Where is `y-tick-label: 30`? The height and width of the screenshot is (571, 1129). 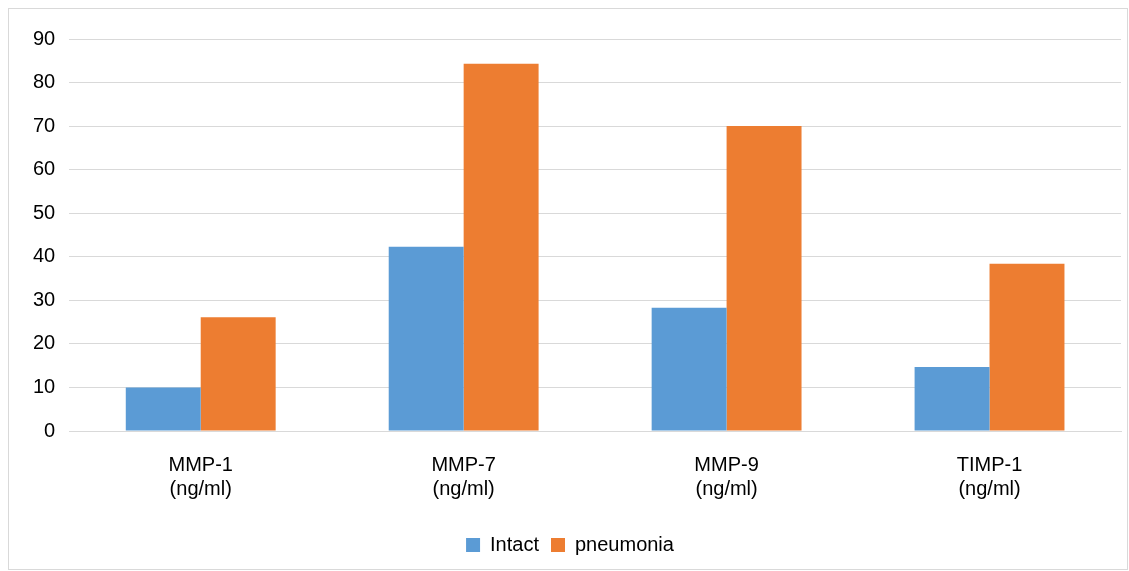 y-tick-label: 30 is located at coordinates (44, 298).